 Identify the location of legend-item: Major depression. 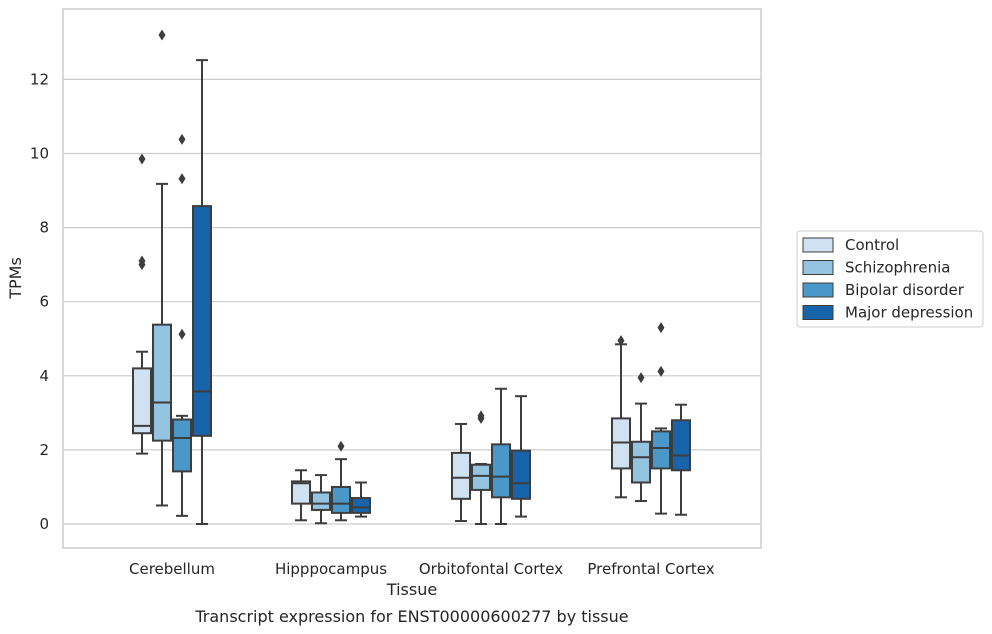
(887, 313).